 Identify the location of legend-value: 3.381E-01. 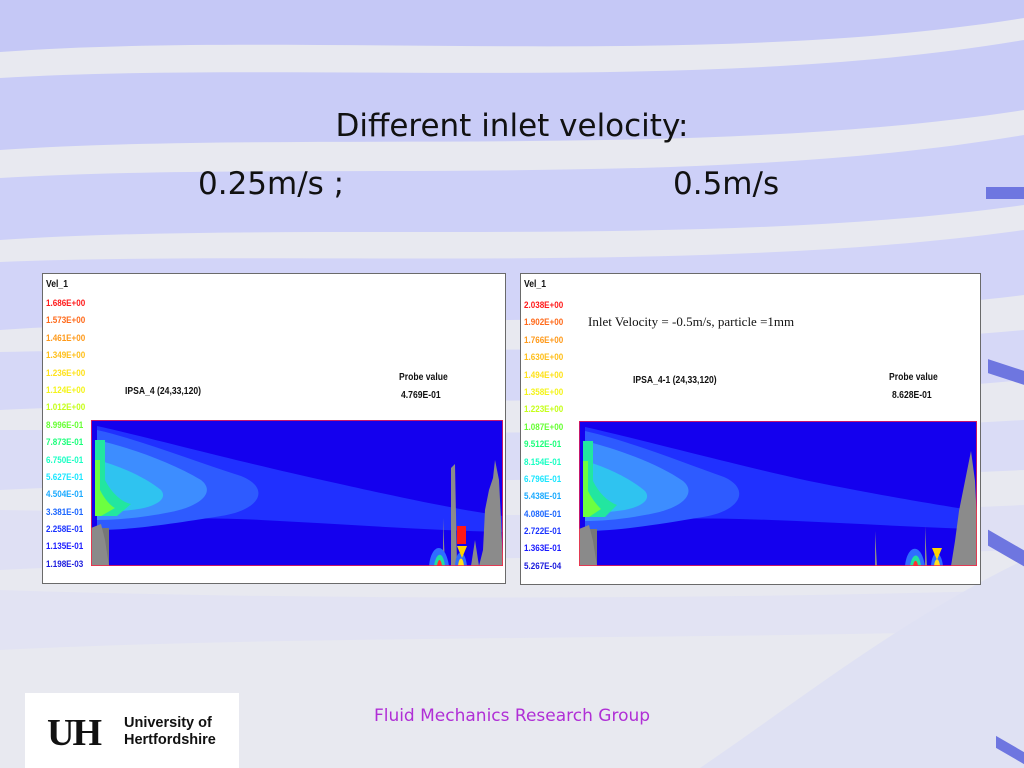
(65, 511).